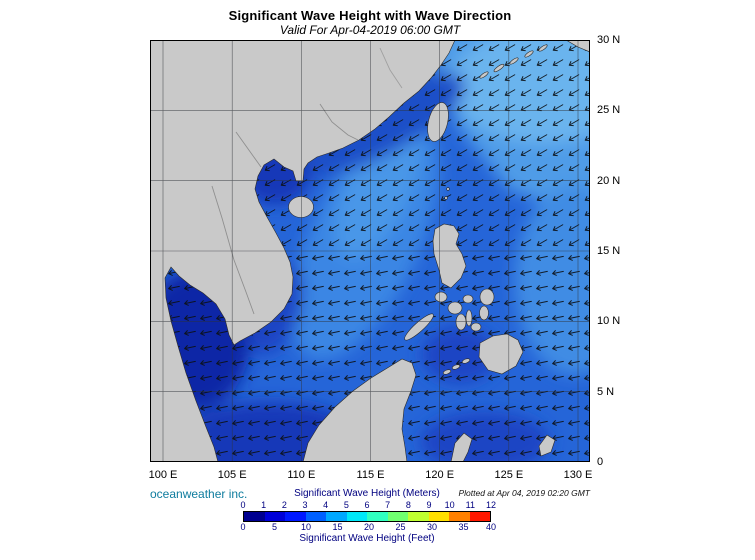 The image size is (755, 560). Describe the element at coordinates (600, 462) in the screenshot. I see `lat-tick-label: 0` at that location.